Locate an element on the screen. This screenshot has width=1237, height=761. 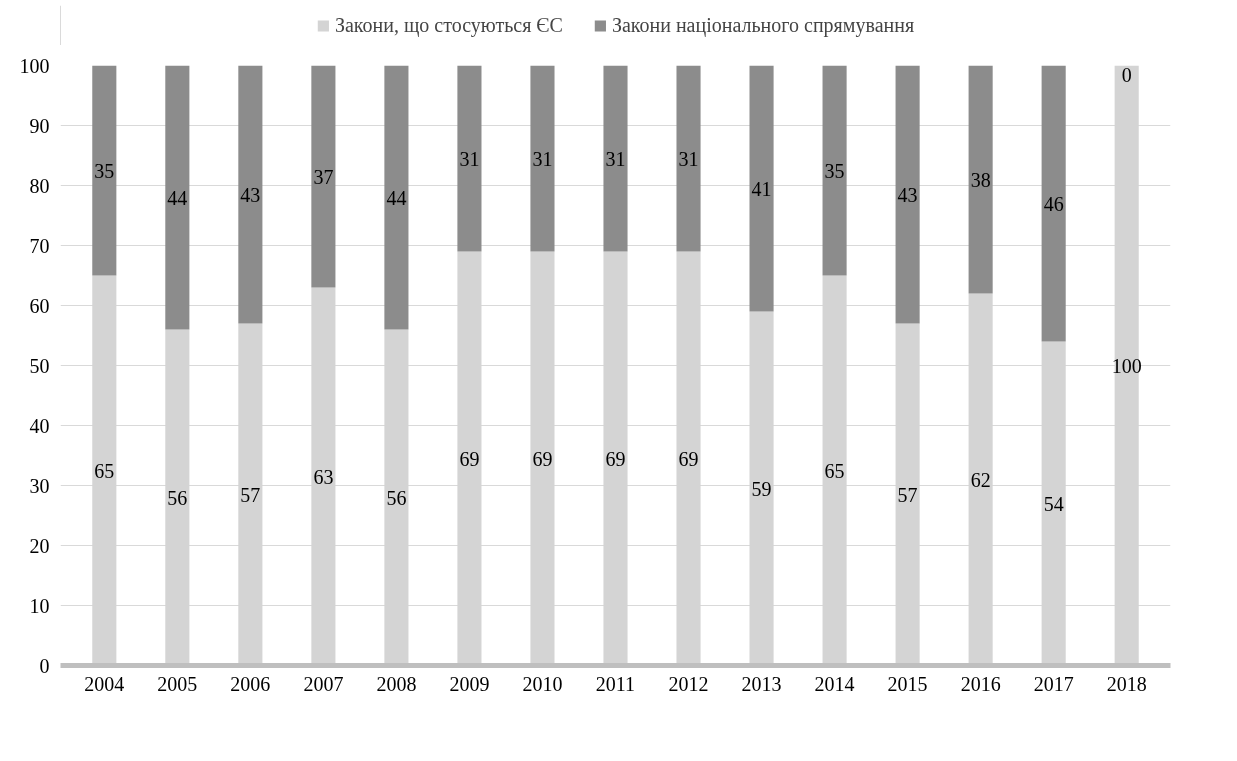
y-tick-label: 0 is located at coordinates (44, 665).